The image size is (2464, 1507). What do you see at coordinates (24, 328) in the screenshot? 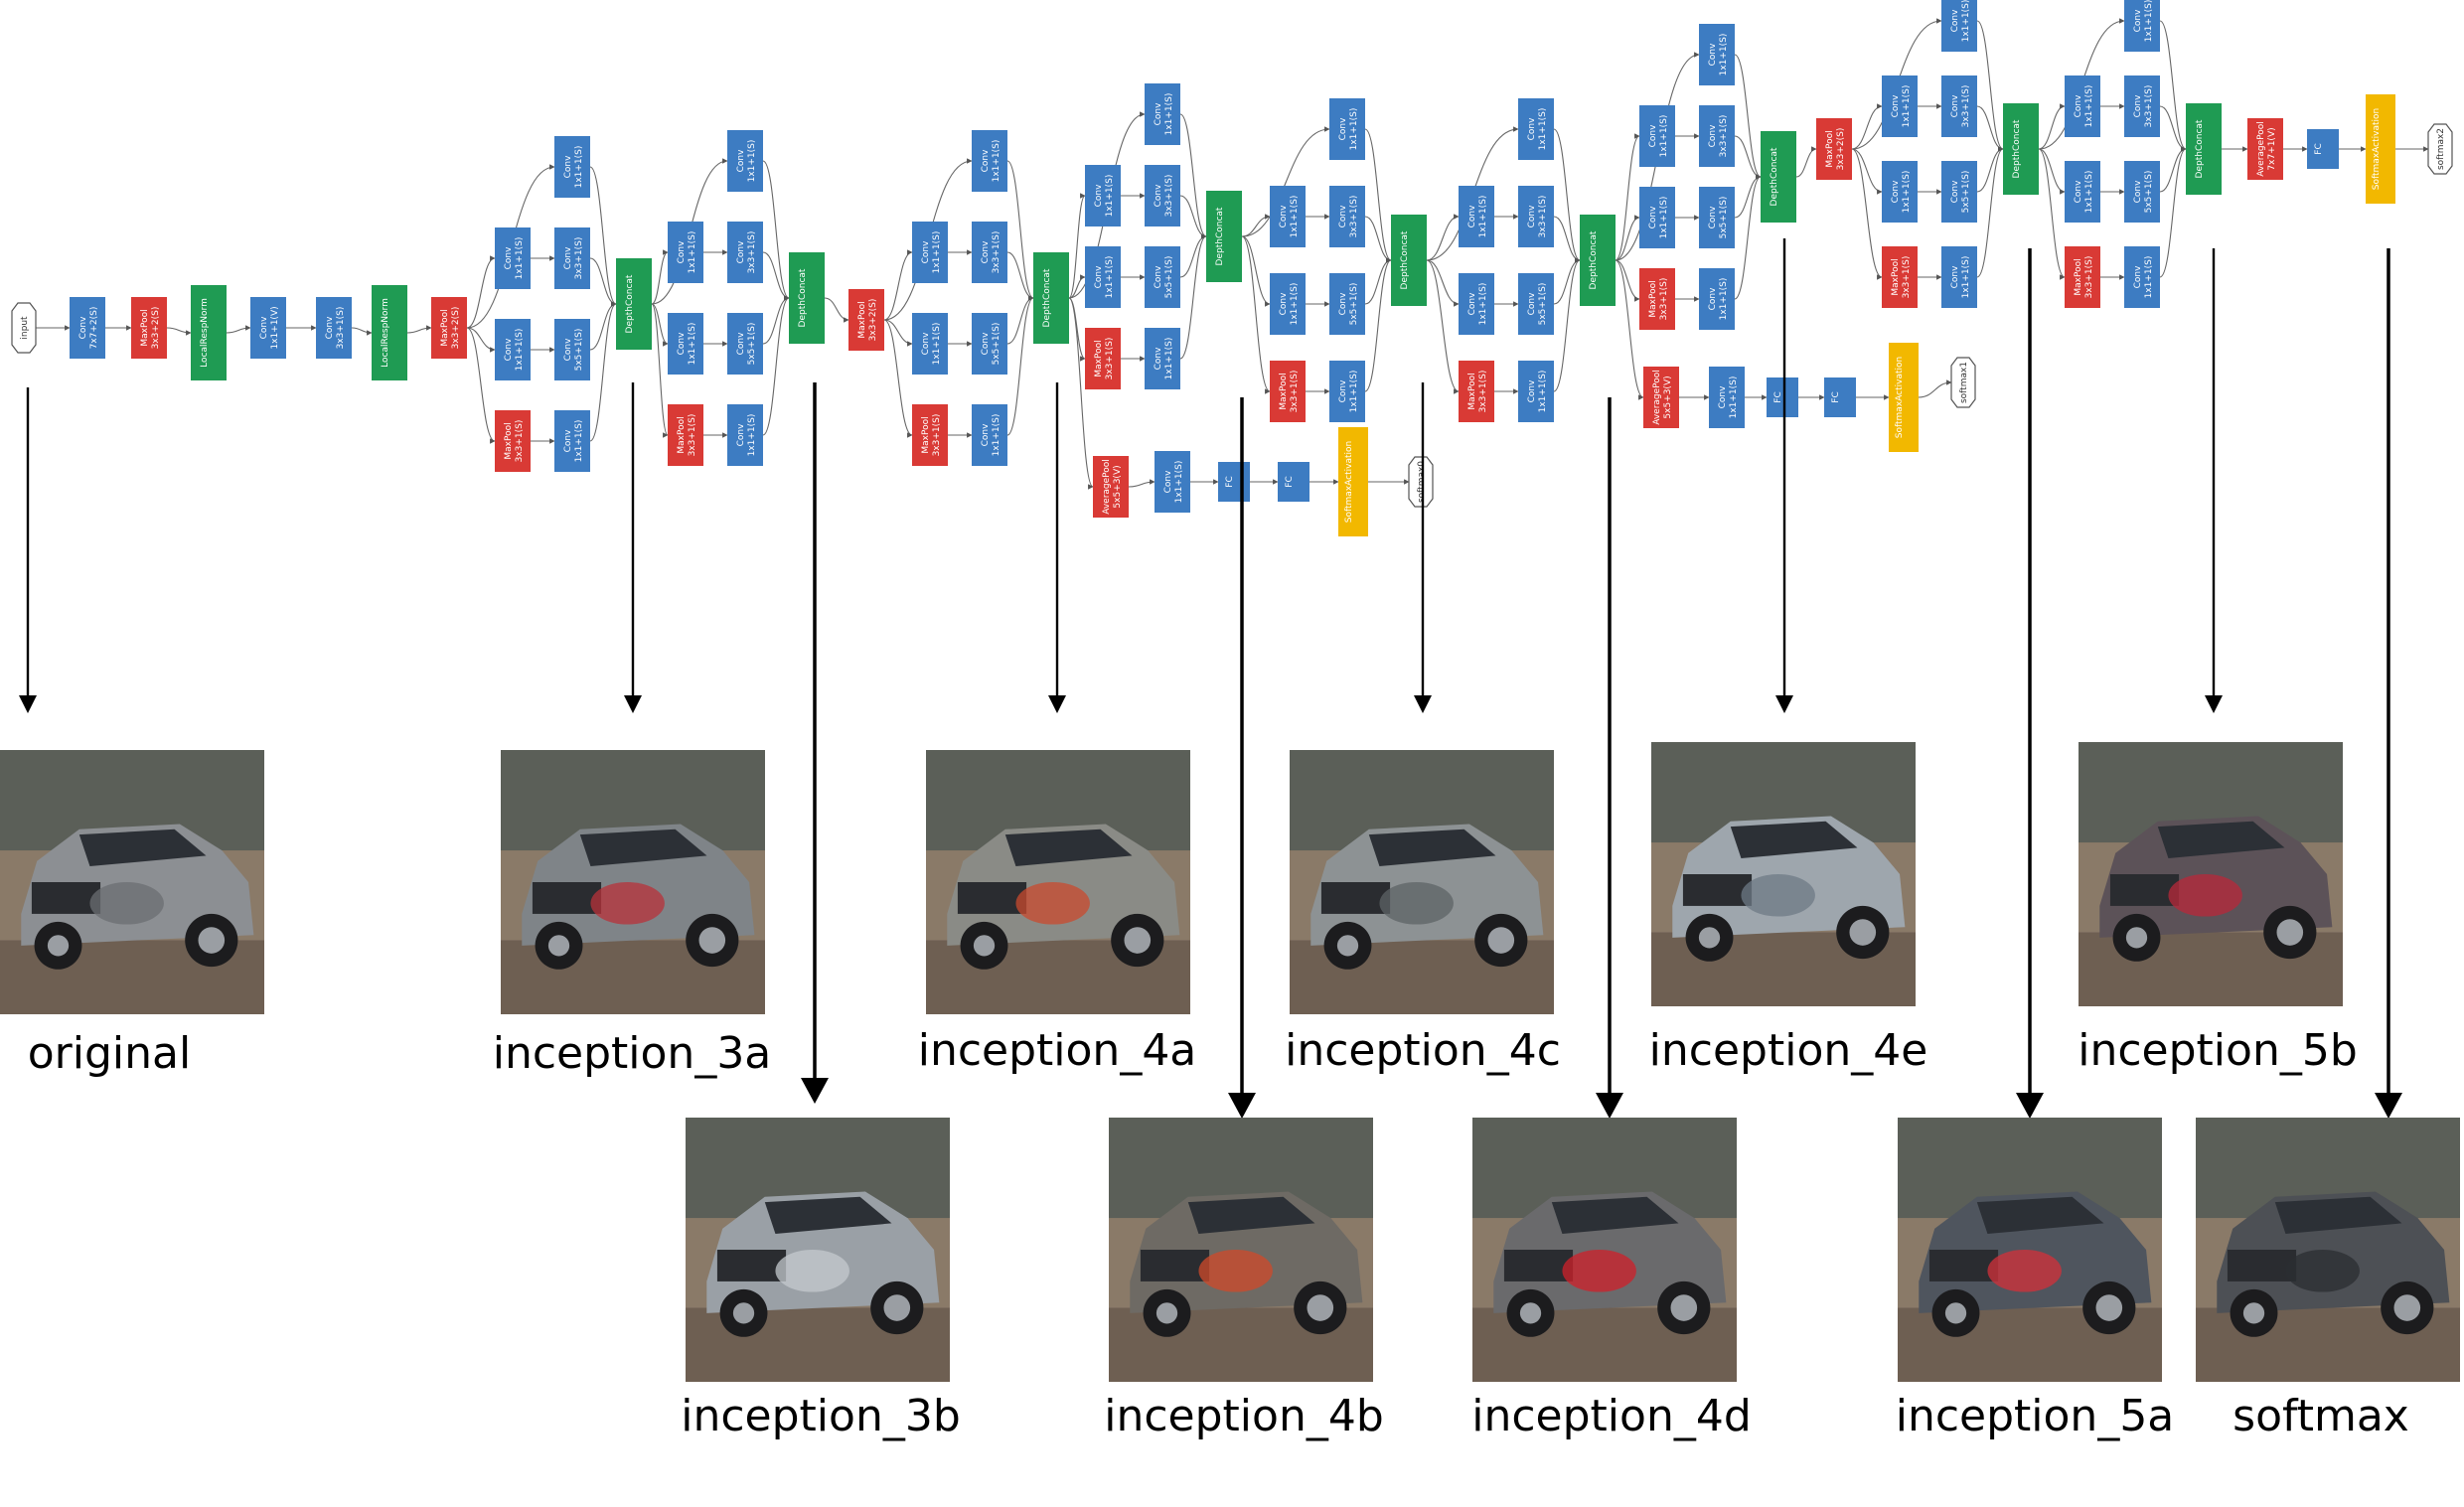
I see `io-node-input: input` at bounding box center [24, 328].